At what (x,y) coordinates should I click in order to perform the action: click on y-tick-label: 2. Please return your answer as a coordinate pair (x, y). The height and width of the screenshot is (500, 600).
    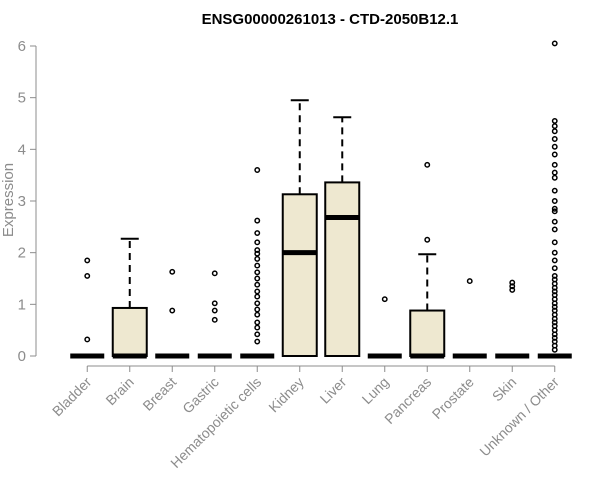
    Looking at the image, I should click on (22, 253).